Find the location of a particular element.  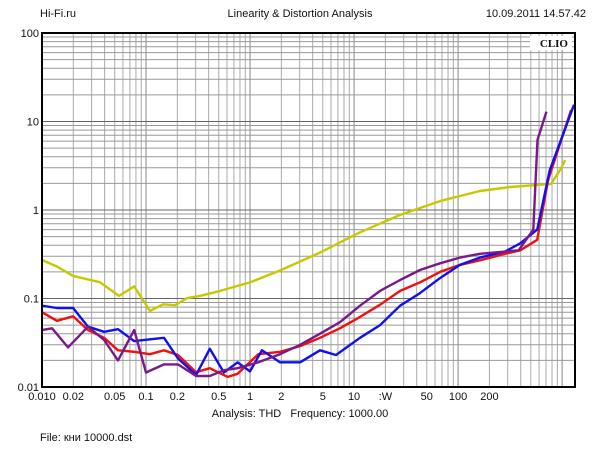

site-label: Hi-Fi.ru is located at coordinates (58, 14).